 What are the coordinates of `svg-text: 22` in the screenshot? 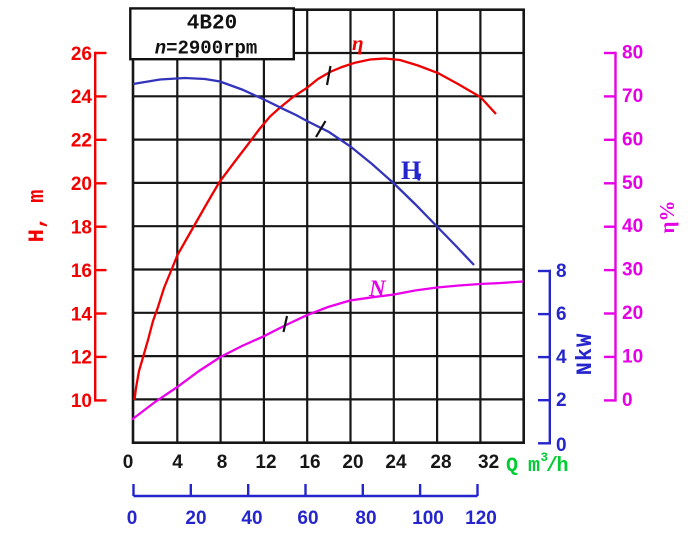 It's located at (81, 141).